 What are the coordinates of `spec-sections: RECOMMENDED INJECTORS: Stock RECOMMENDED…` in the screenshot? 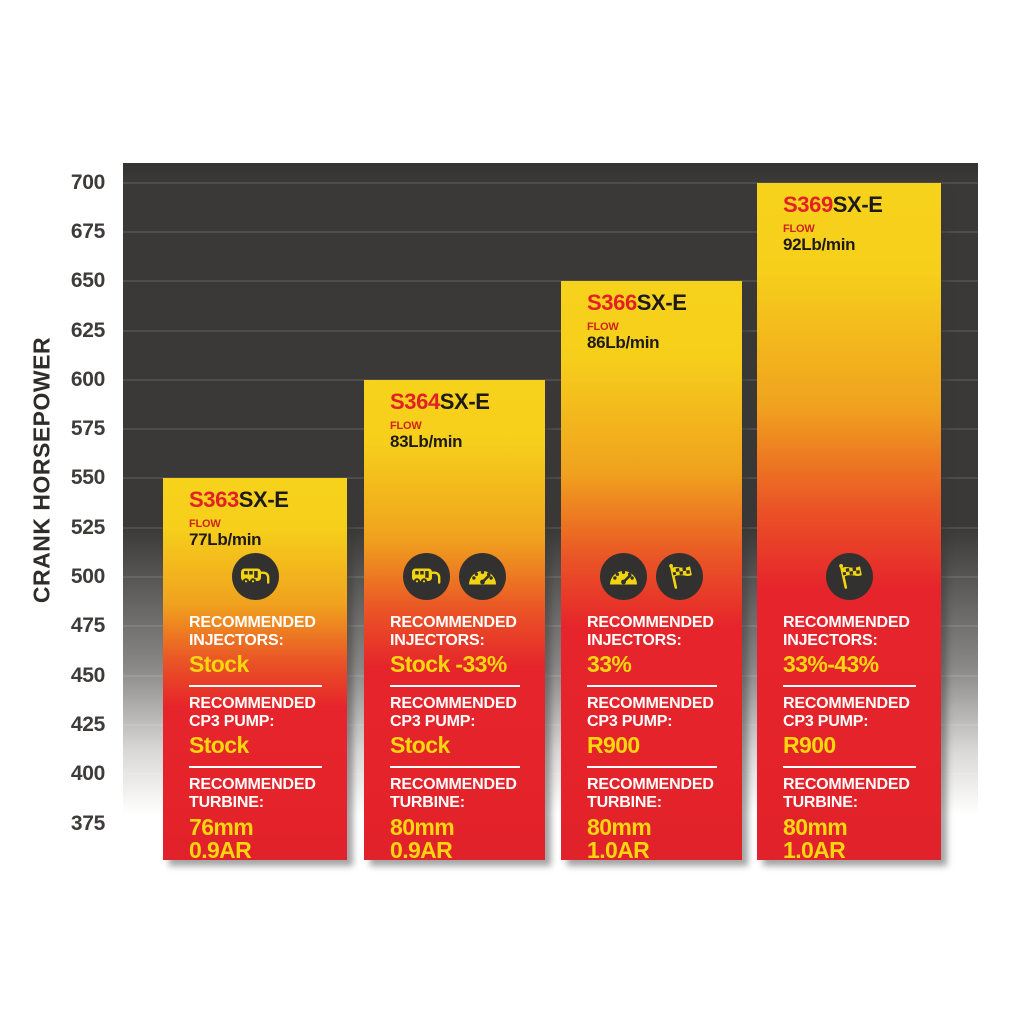 It's located at (255, 735).